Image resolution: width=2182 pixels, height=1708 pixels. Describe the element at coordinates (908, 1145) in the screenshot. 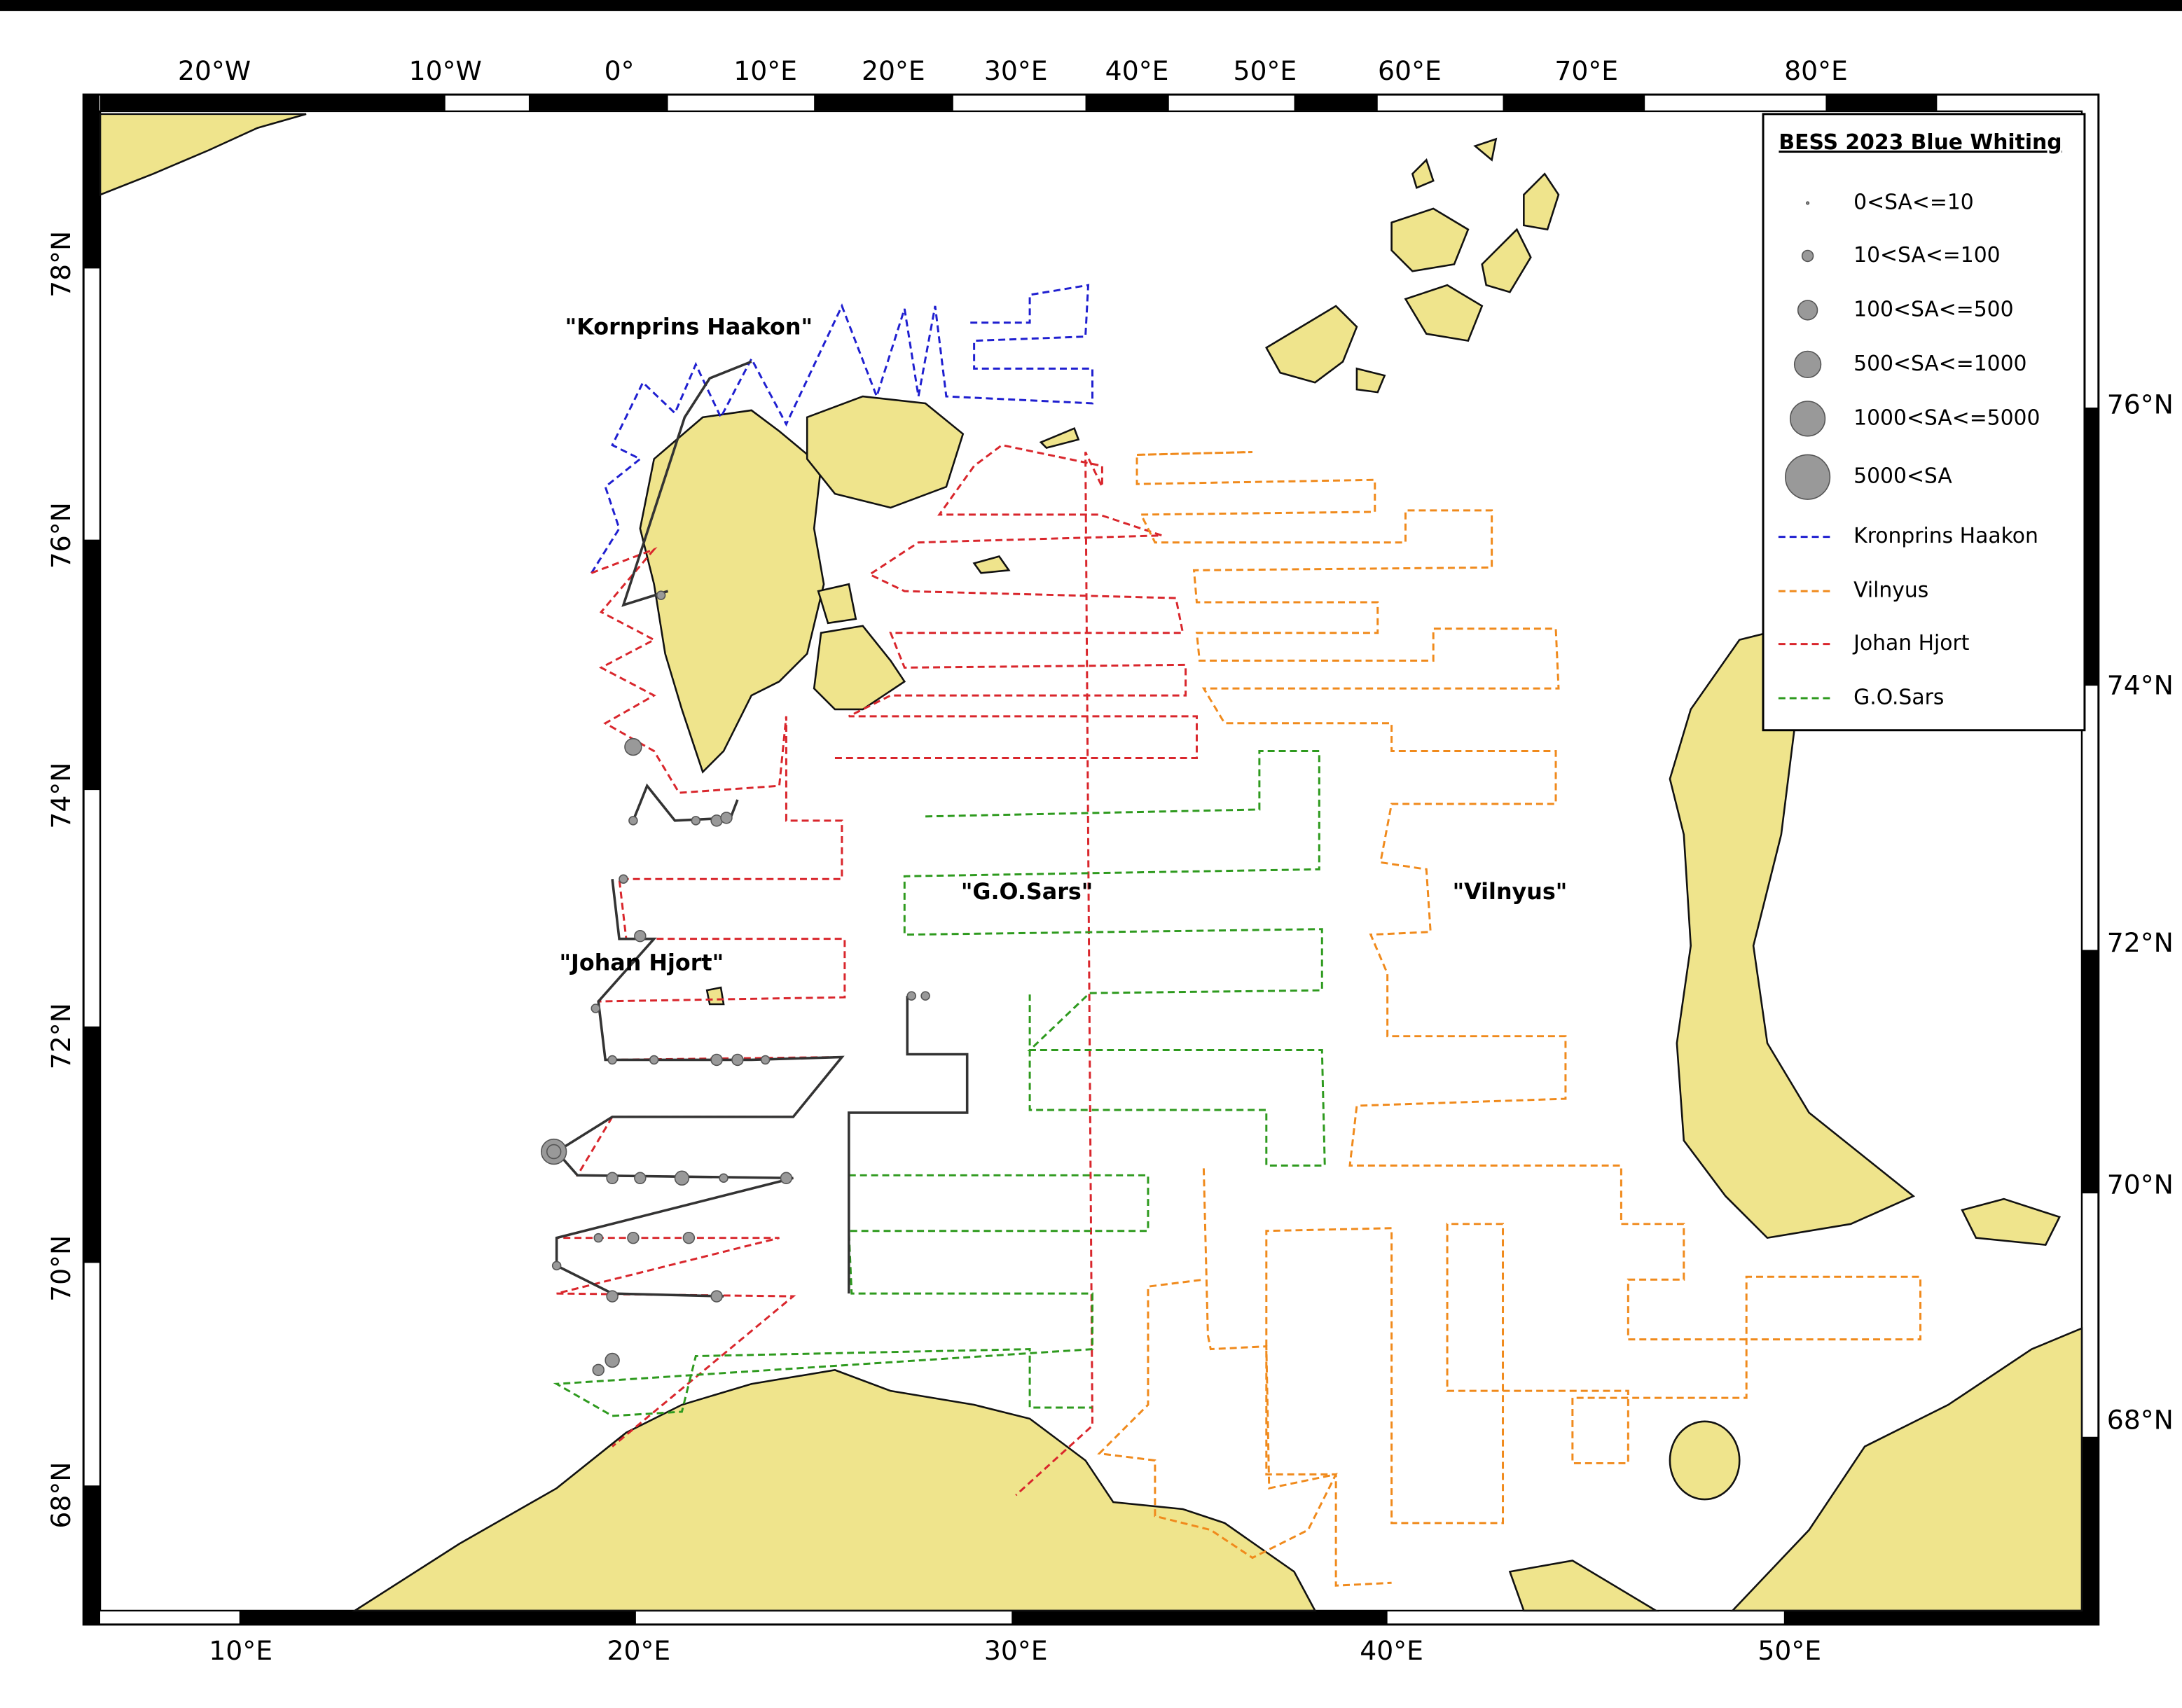

I see `track-fishing` at that location.